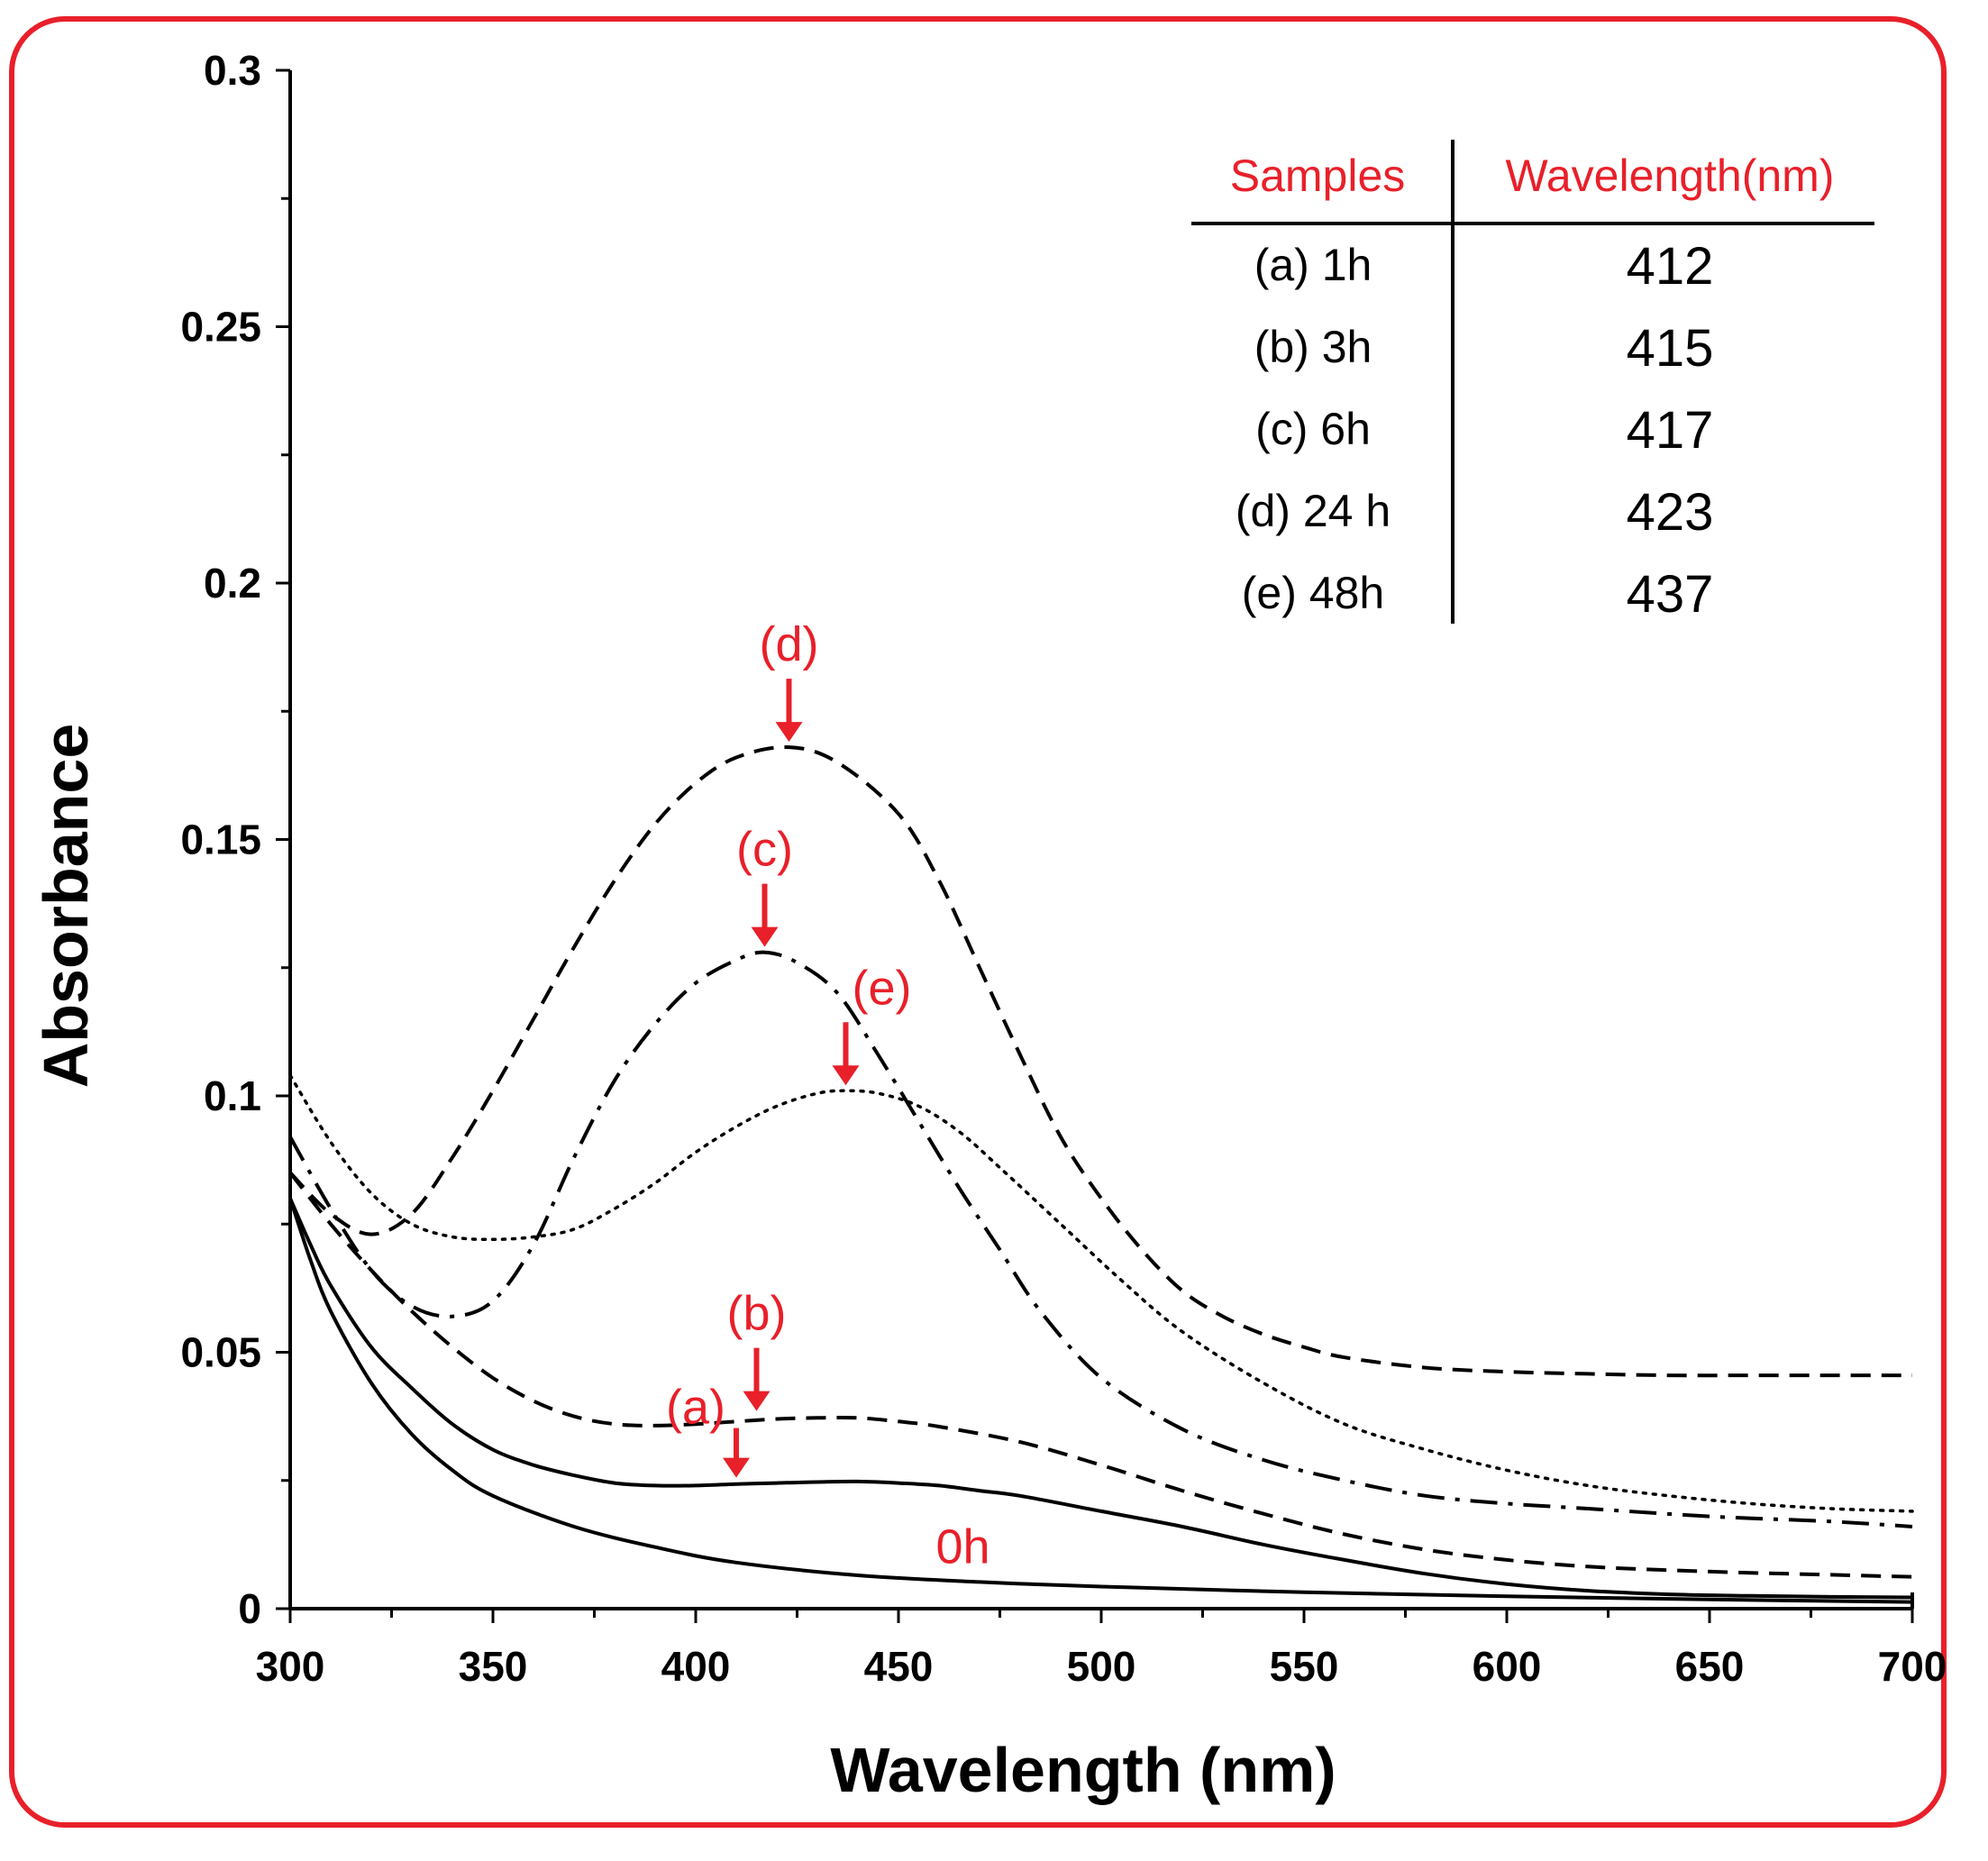 The height and width of the screenshot is (1861, 1988). What do you see at coordinates (789, 732) in the screenshot?
I see `arrowhead-d` at bounding box center [789, 732].